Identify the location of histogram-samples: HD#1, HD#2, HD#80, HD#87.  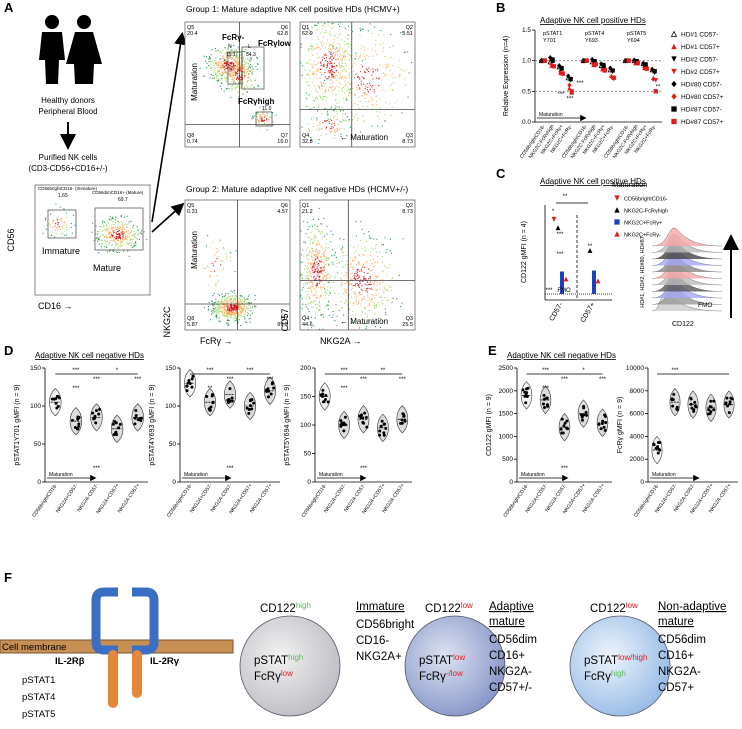
(643, 272).